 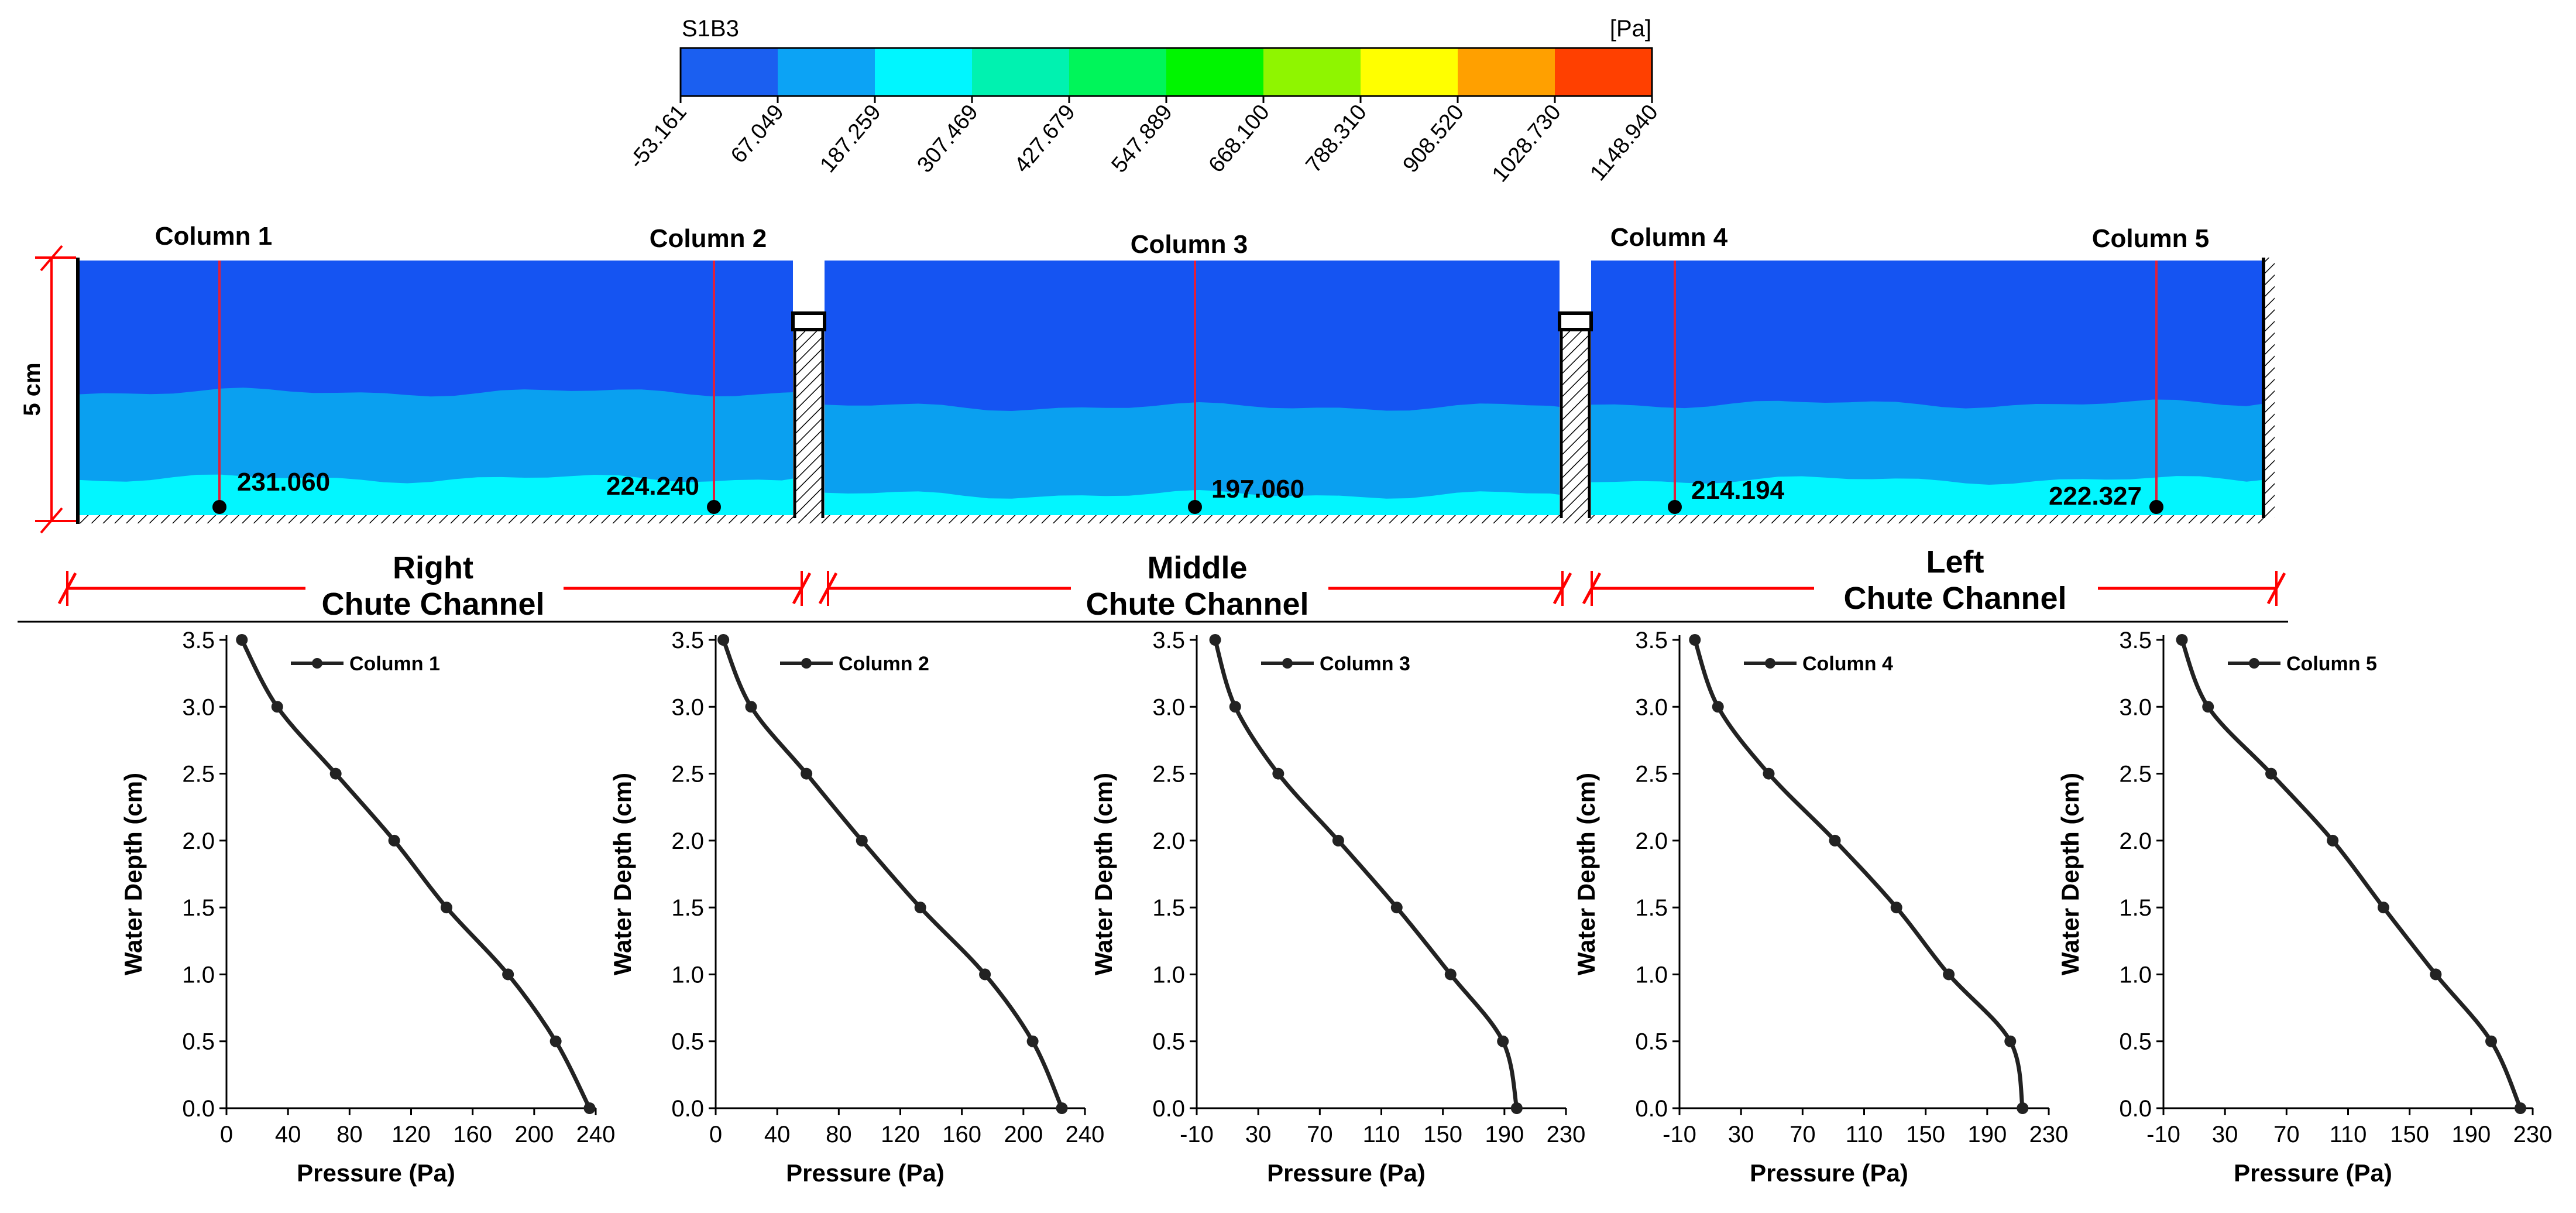 What do you see at coordinates (1142, 138) in the screenshot?
I see `legend-tick-label: 547.889` at bounding box center [1142, 138].